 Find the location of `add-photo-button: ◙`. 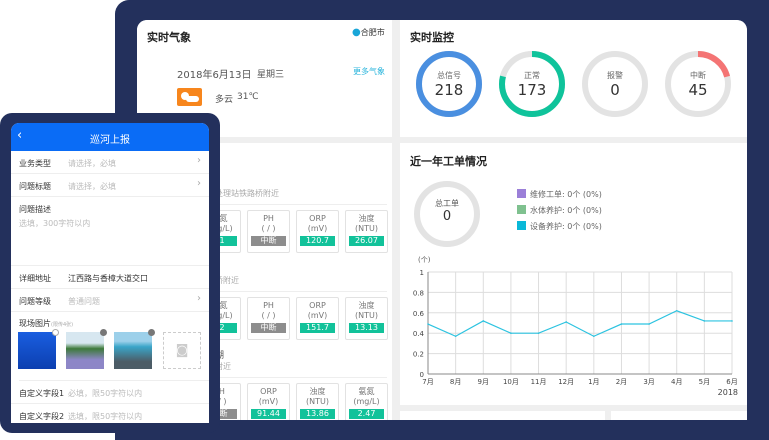

add-photo-button: ◙ is located at coordinates (182, 350).